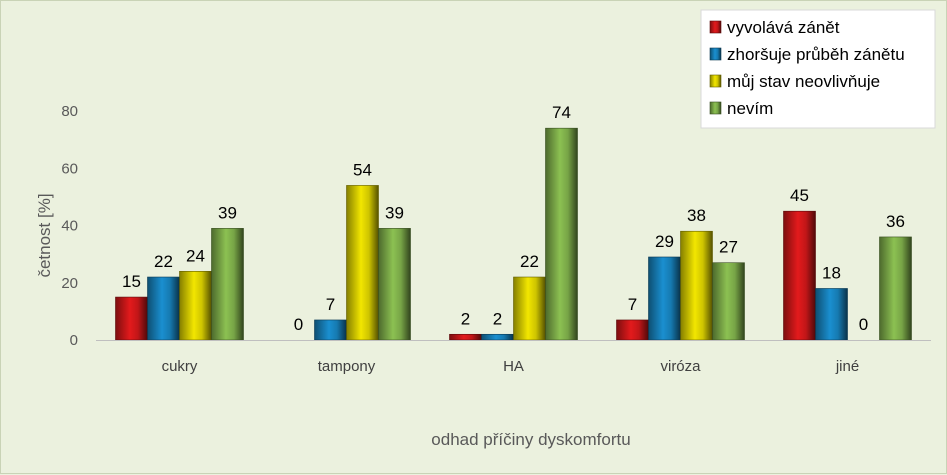  I want to click on legend-label: vyvolává zánět, so click(783, 27).